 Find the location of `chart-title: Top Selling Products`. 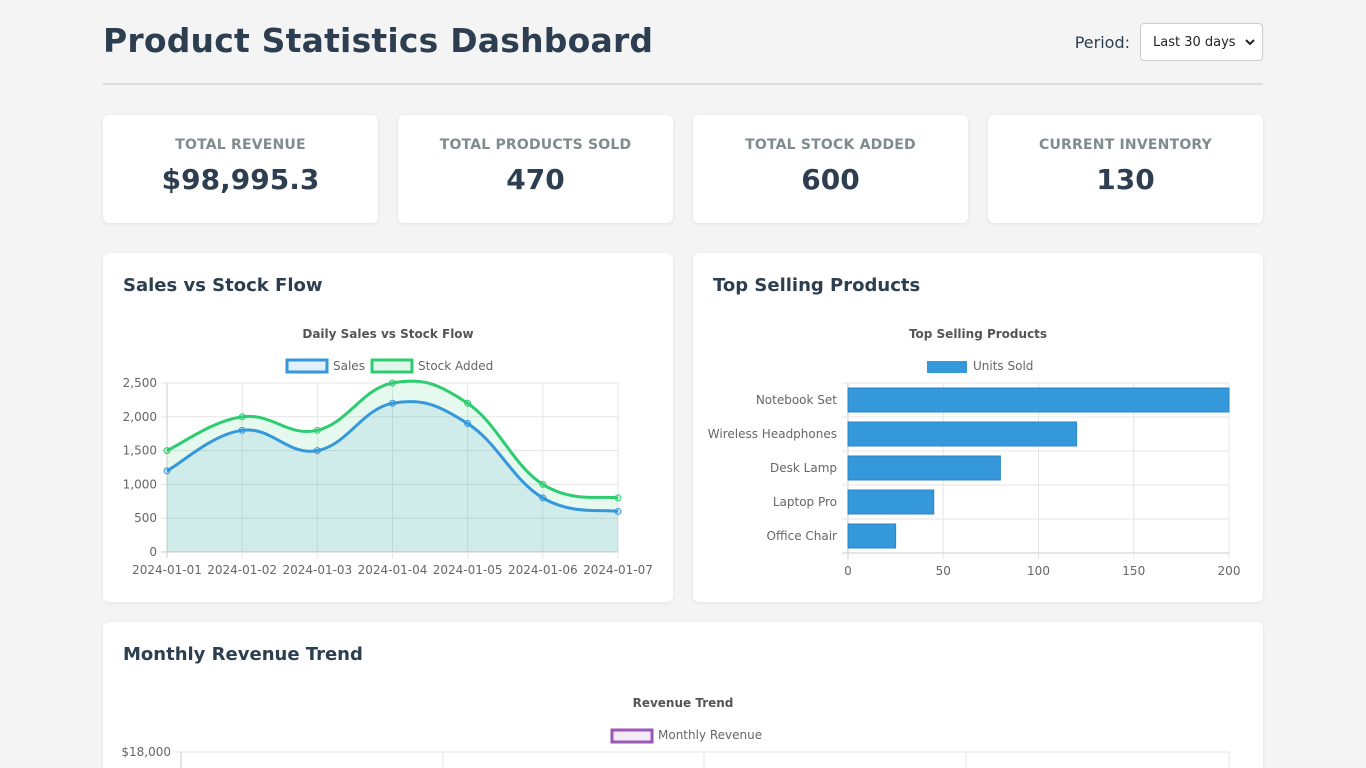

chart-title: Top Selling Products is located at coordinates (978, 334).